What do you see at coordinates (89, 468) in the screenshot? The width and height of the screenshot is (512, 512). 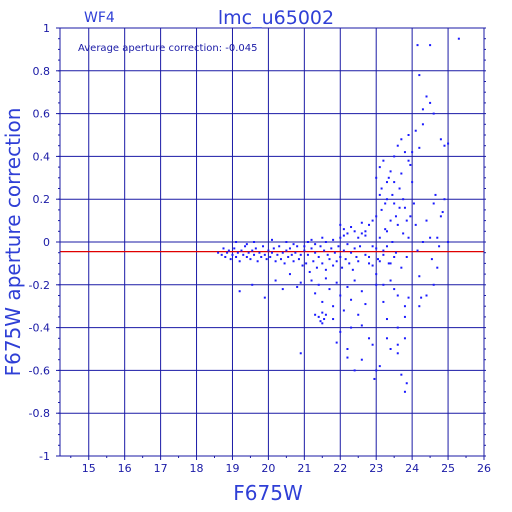 I see `x-tick-label: 15` at bounding box center [89, 468].